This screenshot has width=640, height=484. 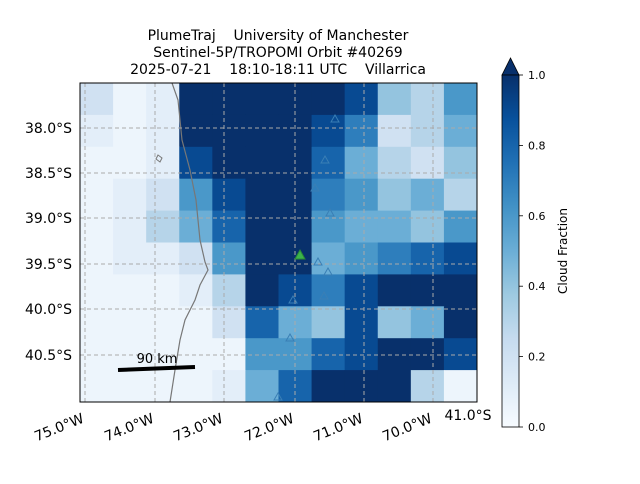 I want to click on colorbar, so click(x=512, y=242).